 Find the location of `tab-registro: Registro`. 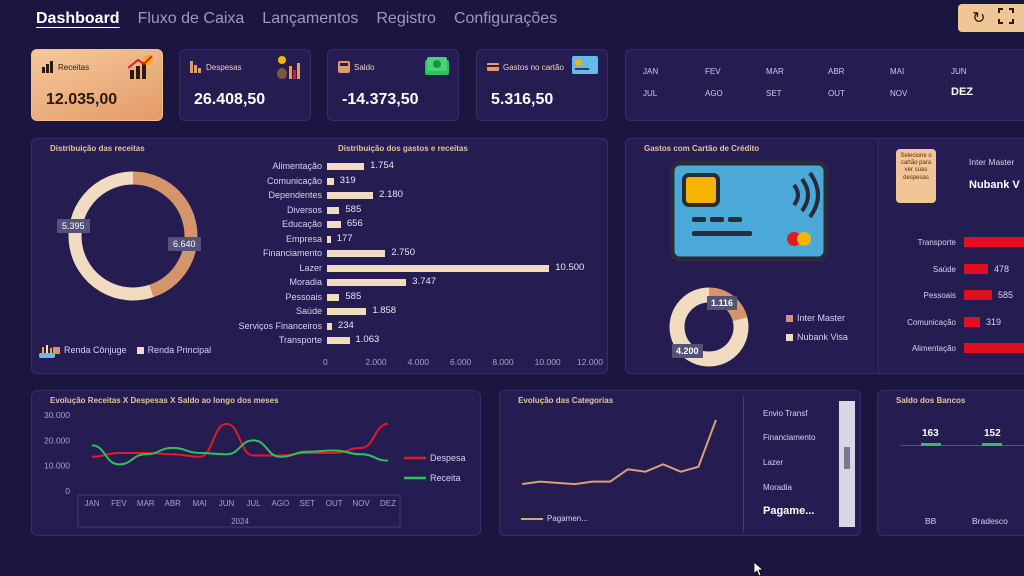

tab-registro: Registro is located at coordinates (406, 18).